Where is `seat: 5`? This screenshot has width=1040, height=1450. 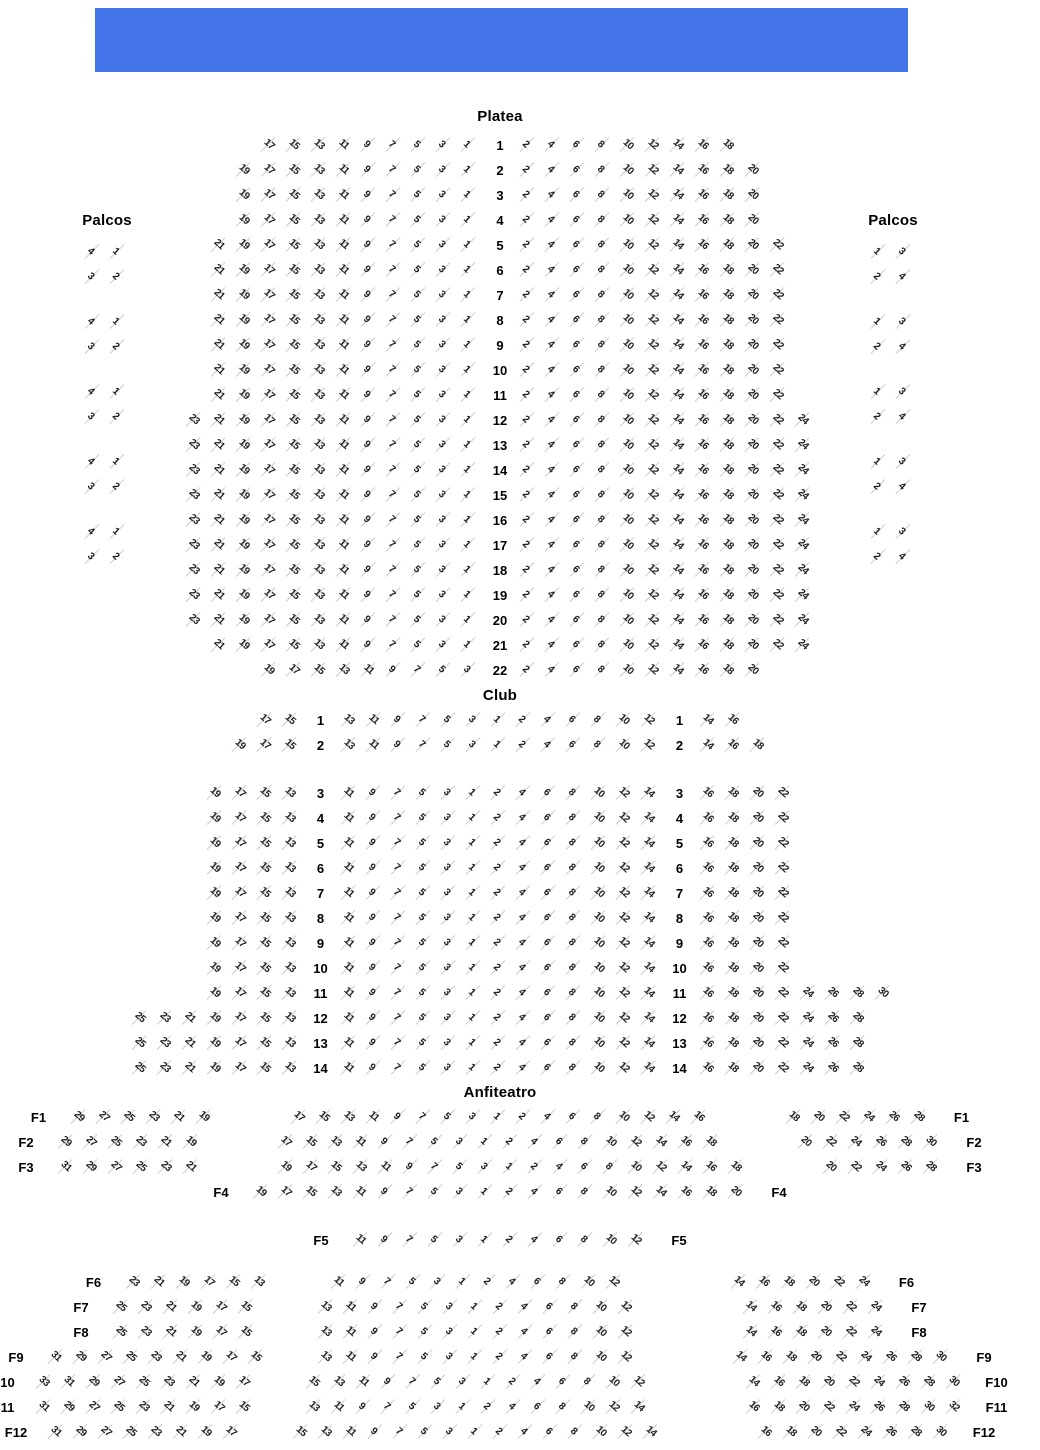 seat: 5 is located at coordinates (425, 819).